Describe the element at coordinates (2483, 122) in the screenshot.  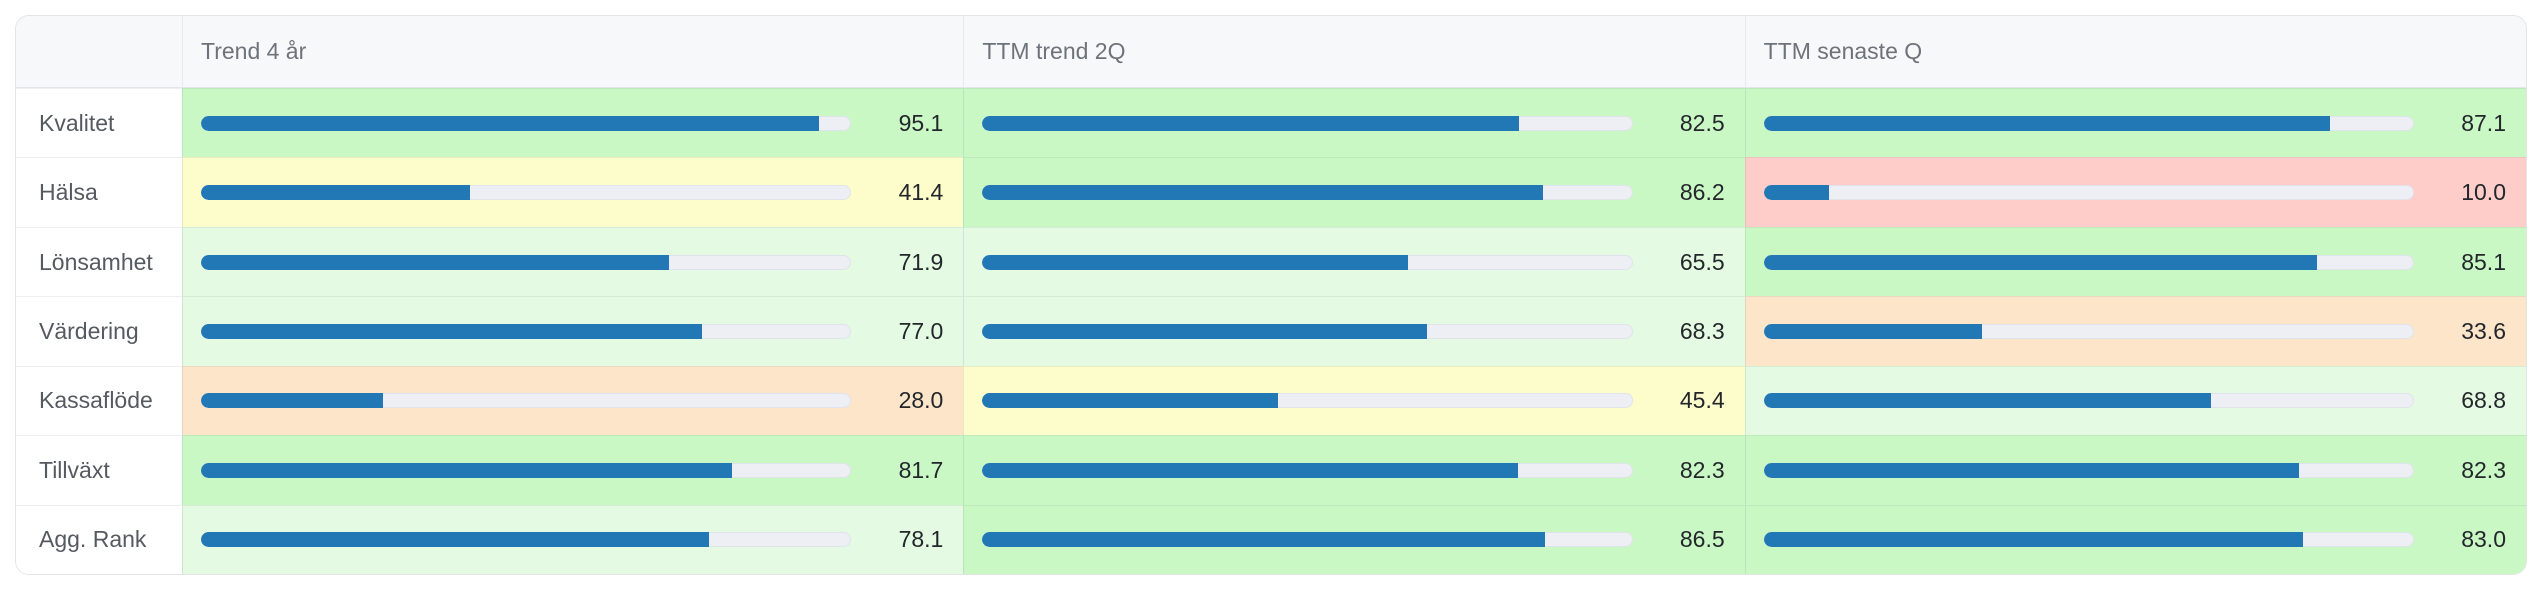
I see `cell-value: 87.1` at that location.